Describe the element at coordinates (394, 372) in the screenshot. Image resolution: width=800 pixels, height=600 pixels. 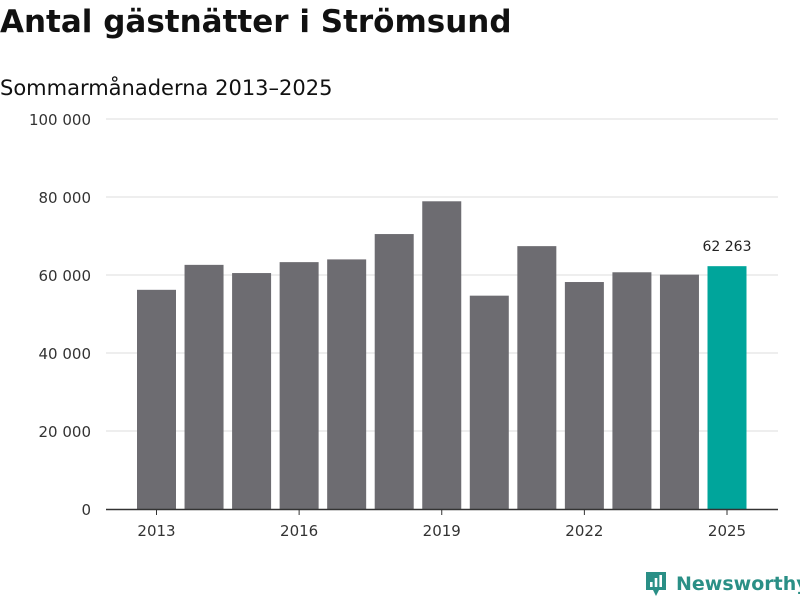
I see `bar-2018` at that location.